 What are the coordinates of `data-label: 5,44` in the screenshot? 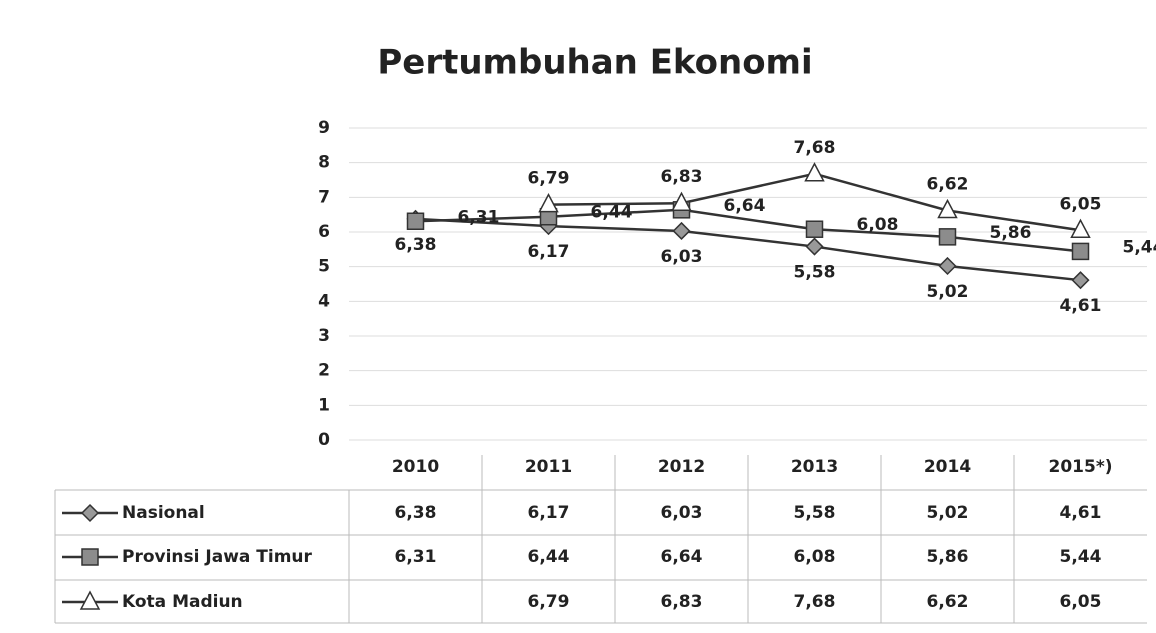 It's located at (1139, 247).